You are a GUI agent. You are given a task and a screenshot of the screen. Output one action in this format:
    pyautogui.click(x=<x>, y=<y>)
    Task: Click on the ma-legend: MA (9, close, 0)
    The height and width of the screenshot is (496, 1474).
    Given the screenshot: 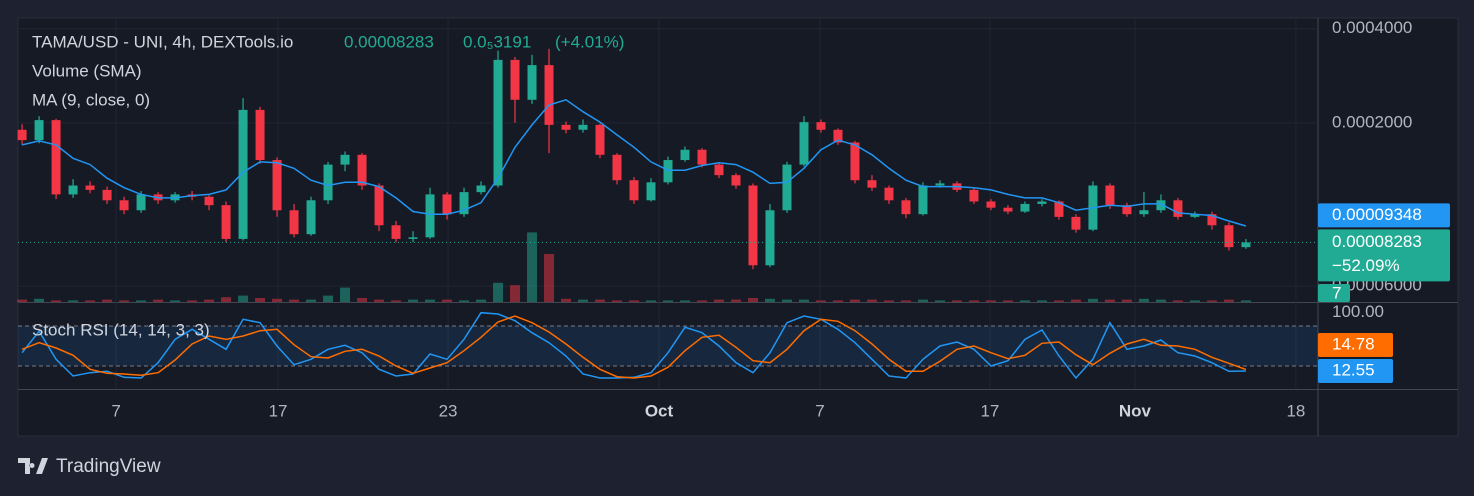 What is the action you would take?
    pyautogui.click(x=91, y=99)
    